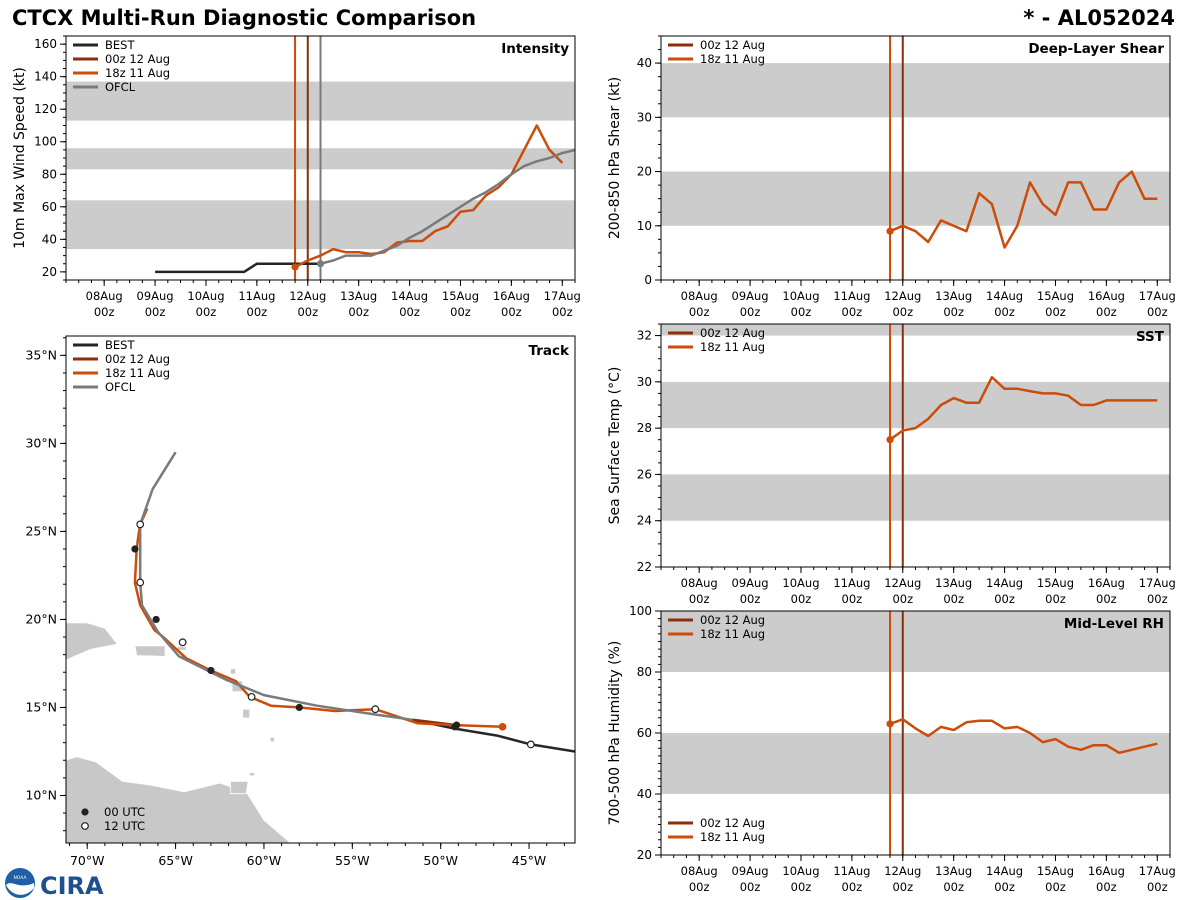  What do you see at coordinates (120, 387) in the screenshot?
I see `legend-label: OFCL` at bounding box center [120, 387].